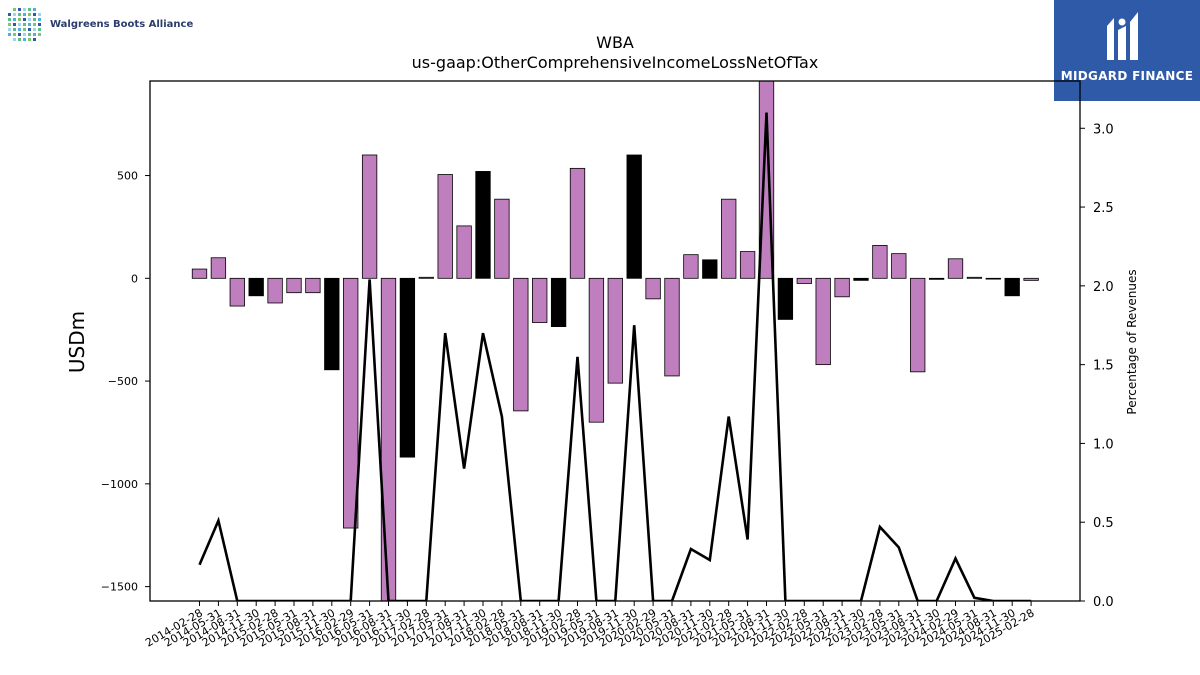 The width and height of the screenshot is (1200, 675). What do you see at coordinates (615, 42) in the screenshot?
I see `chart-title: WBA` at bounding box center [615, 42].